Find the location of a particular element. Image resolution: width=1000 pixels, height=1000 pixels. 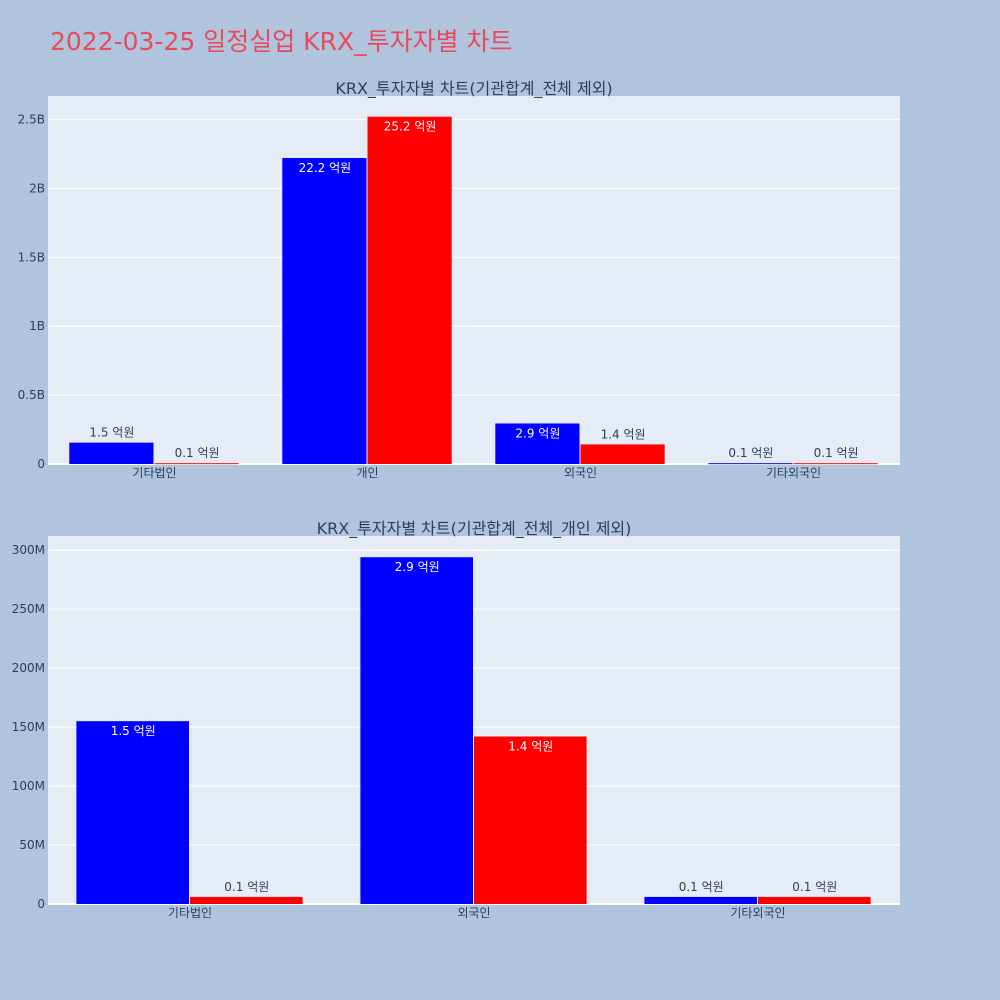

chart-title: KRX_투자자별 차트(기관합계_전체_개인 제외) is located at coordinates (474, 529).